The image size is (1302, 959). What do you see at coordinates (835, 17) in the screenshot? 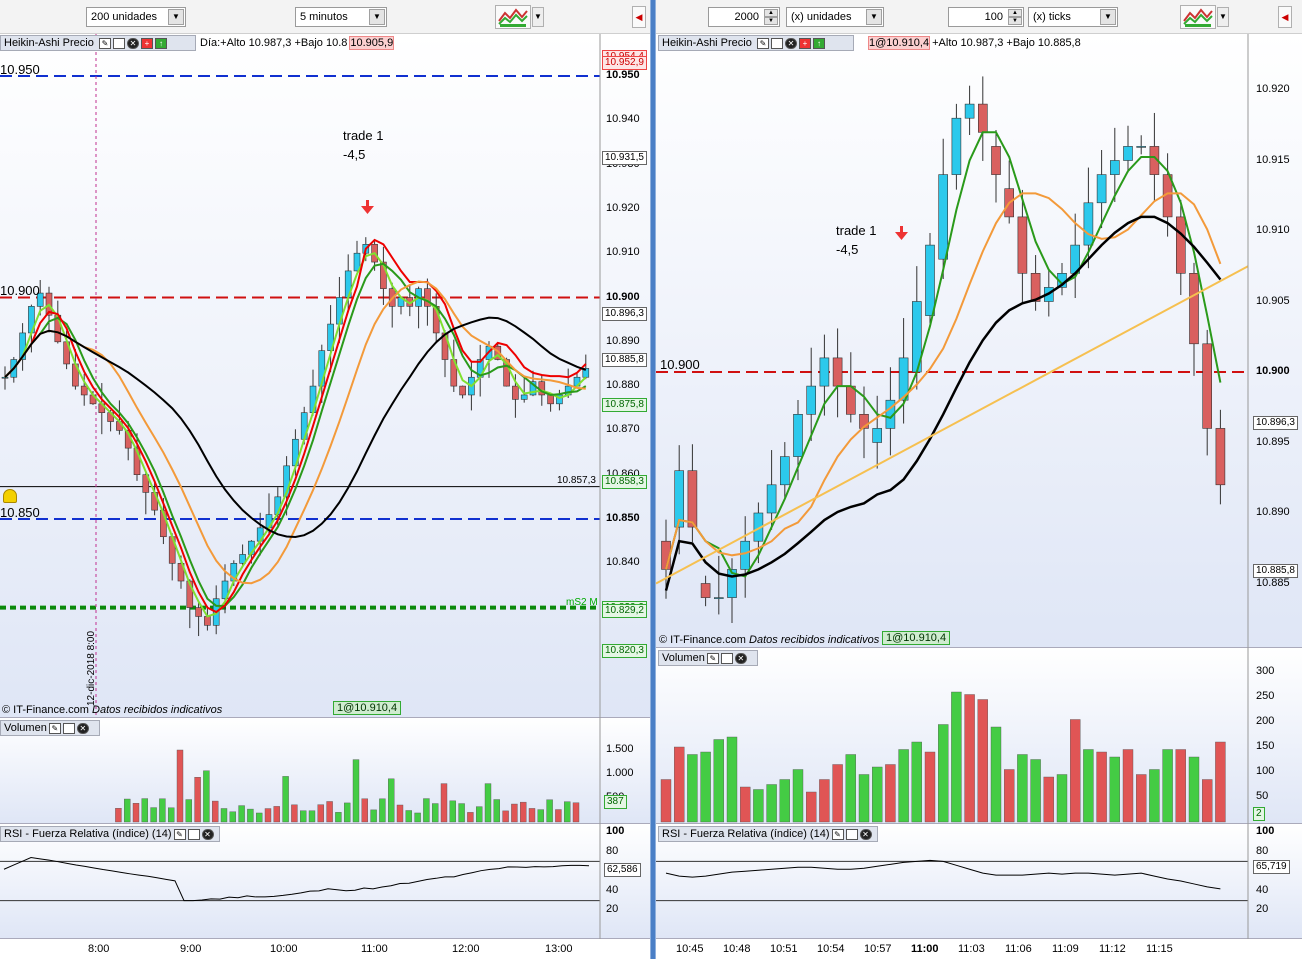
I see `units-mode-select: (x) unidades ▼` at bounding box center [835, 17].